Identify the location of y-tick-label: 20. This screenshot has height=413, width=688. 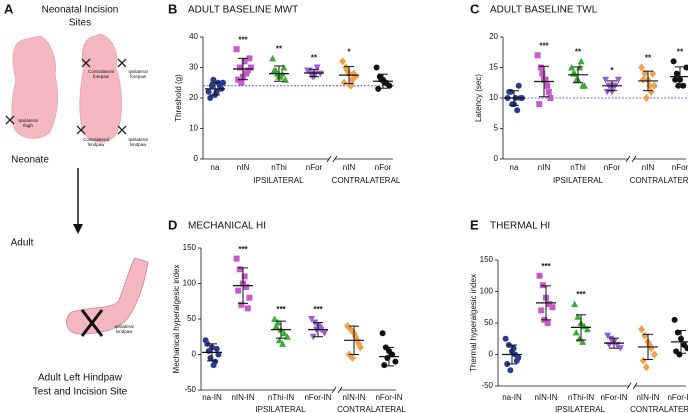
(193, 97).